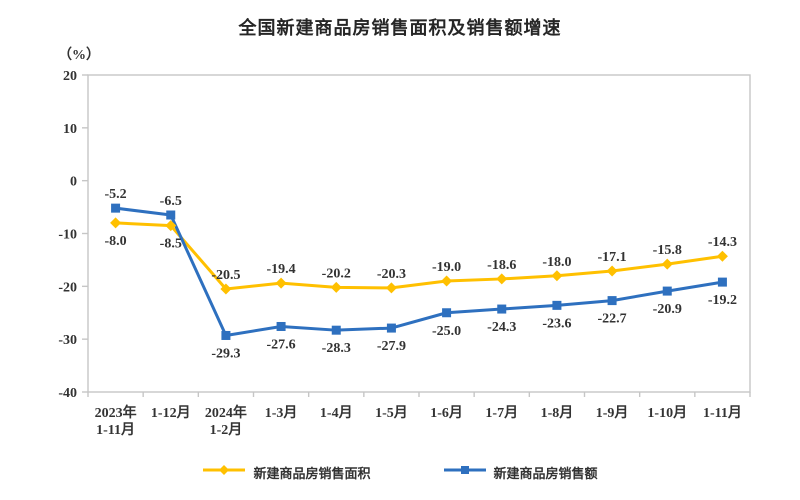  I want to click on data-label: -19.2, so click(722, 300).